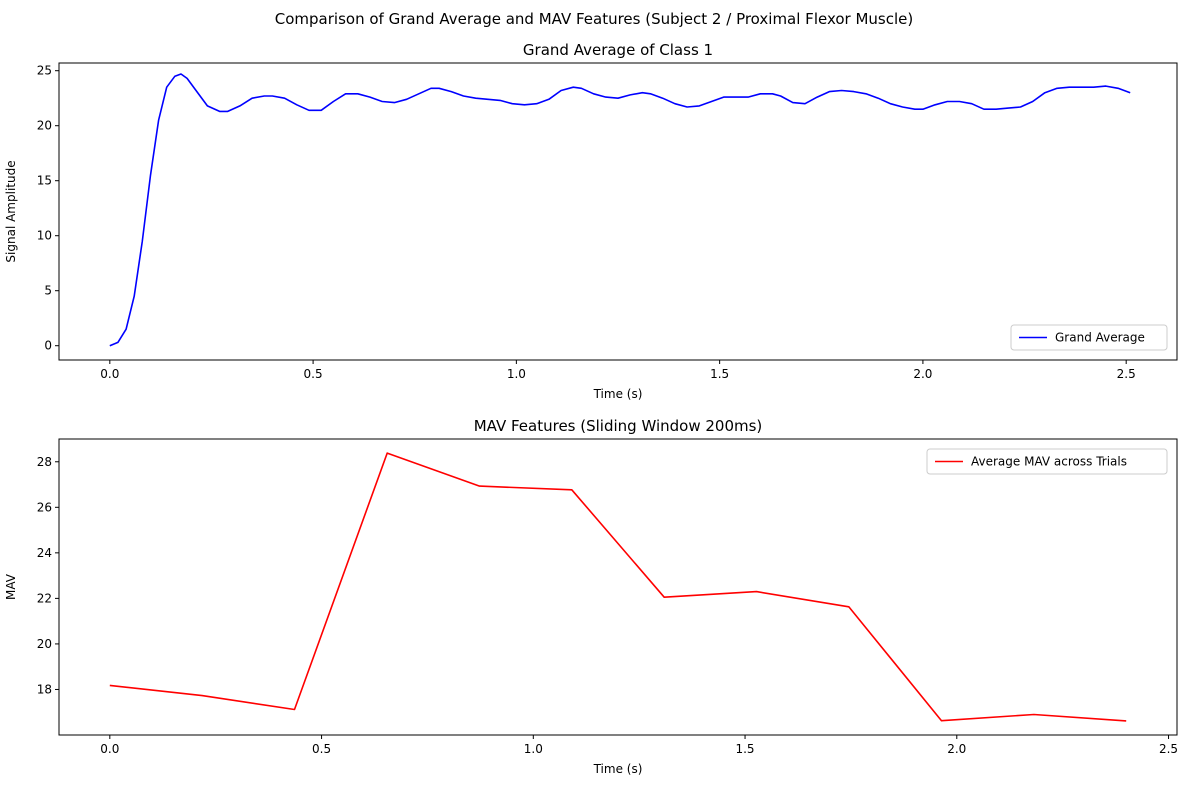 The image size is (1188, 789). What do you see at coordinates (44, 689) in the screenshot?
I see `y-tick-label: 18` at bounding box center [44, 689].